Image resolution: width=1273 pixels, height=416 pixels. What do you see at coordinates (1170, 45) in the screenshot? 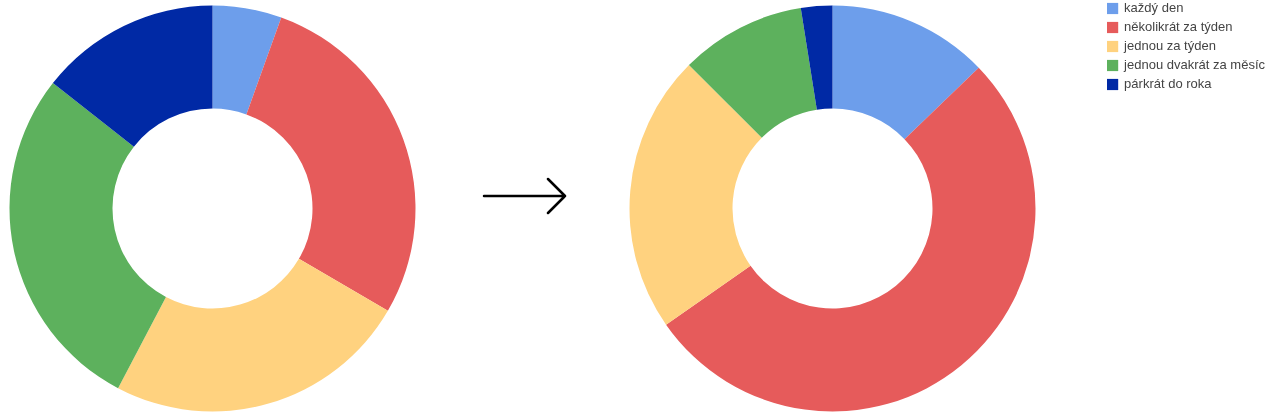
I see `legend-label: jednou za týden` at bounding box center [1170, 45].